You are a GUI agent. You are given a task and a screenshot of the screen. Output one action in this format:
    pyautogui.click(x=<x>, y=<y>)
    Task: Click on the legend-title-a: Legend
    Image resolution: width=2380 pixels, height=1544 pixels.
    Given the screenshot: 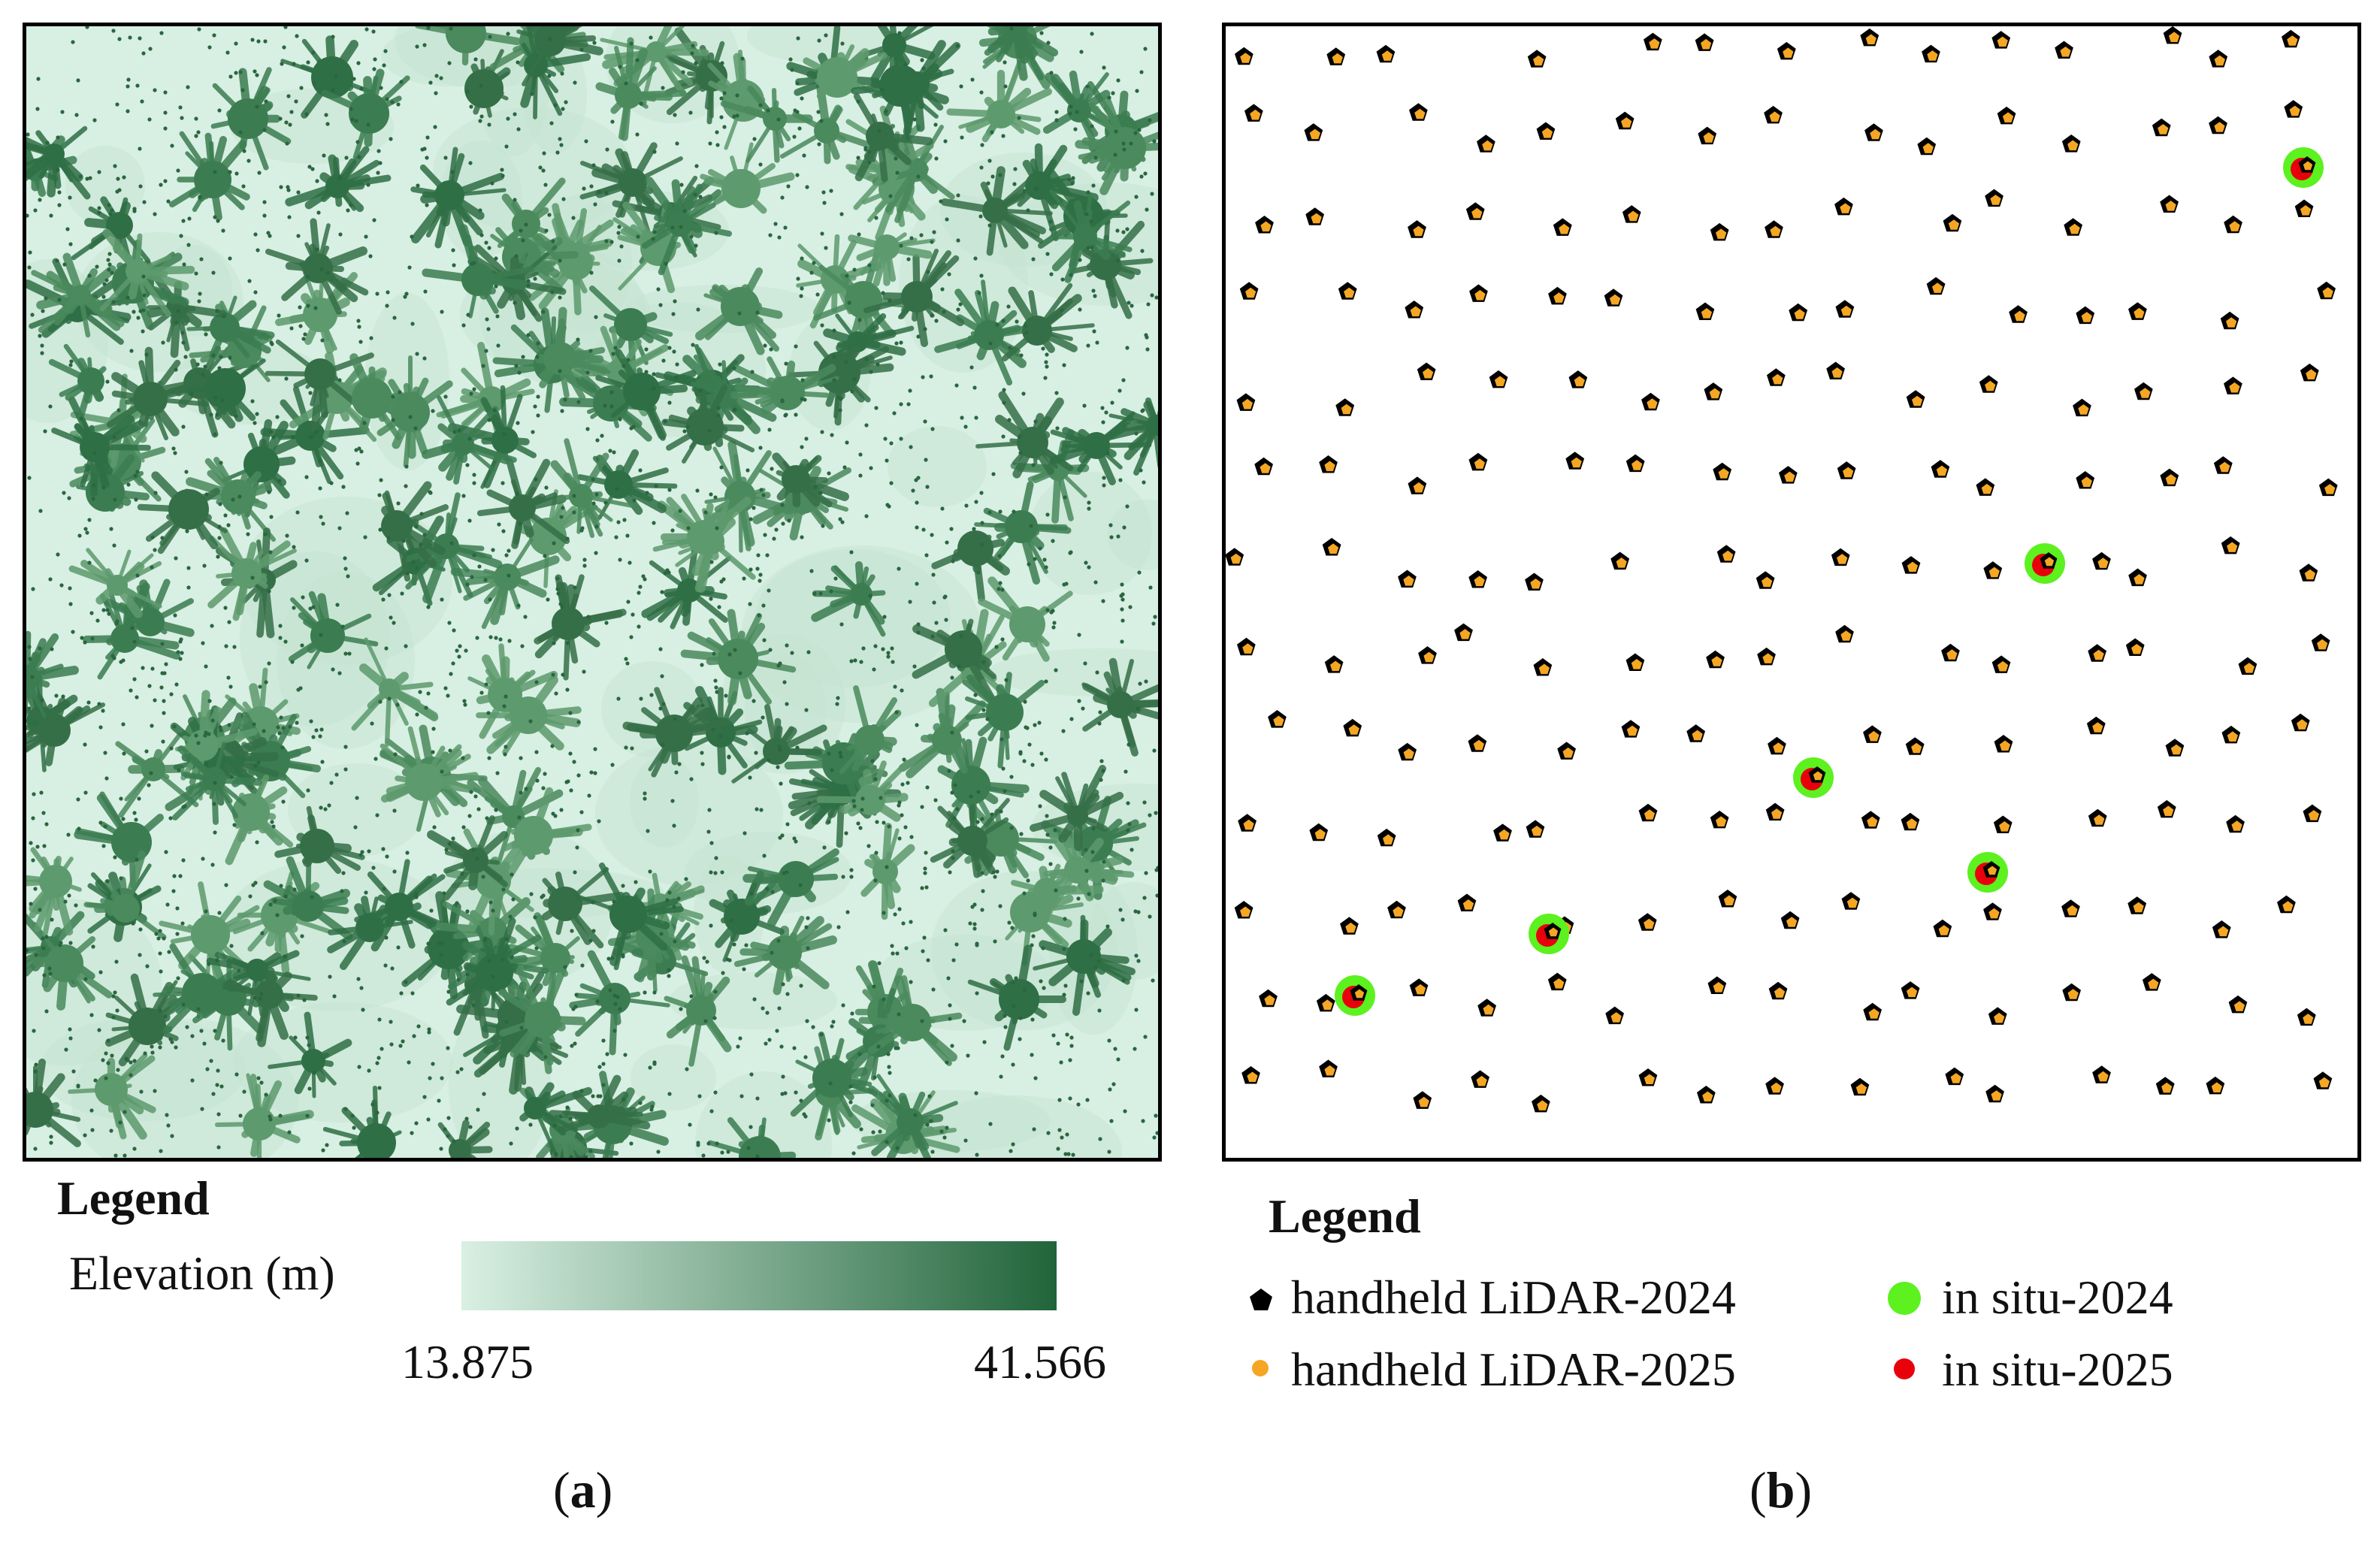 What is the action you would take?
    pyautogui.click(x=133, y=1198)
    